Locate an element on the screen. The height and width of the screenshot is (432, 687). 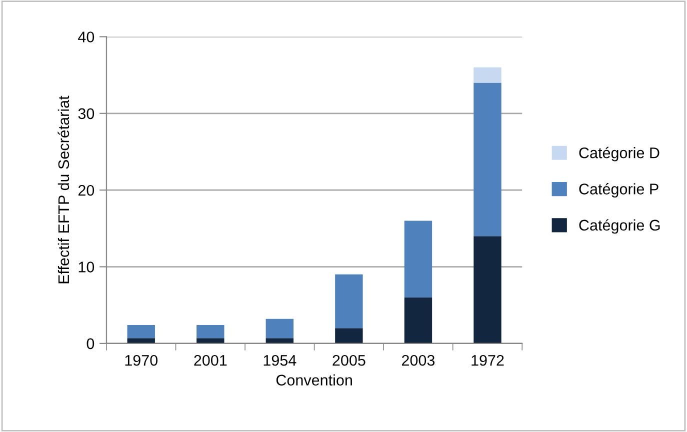
x-axis-title: Convention is located at coordinates (314, 380).